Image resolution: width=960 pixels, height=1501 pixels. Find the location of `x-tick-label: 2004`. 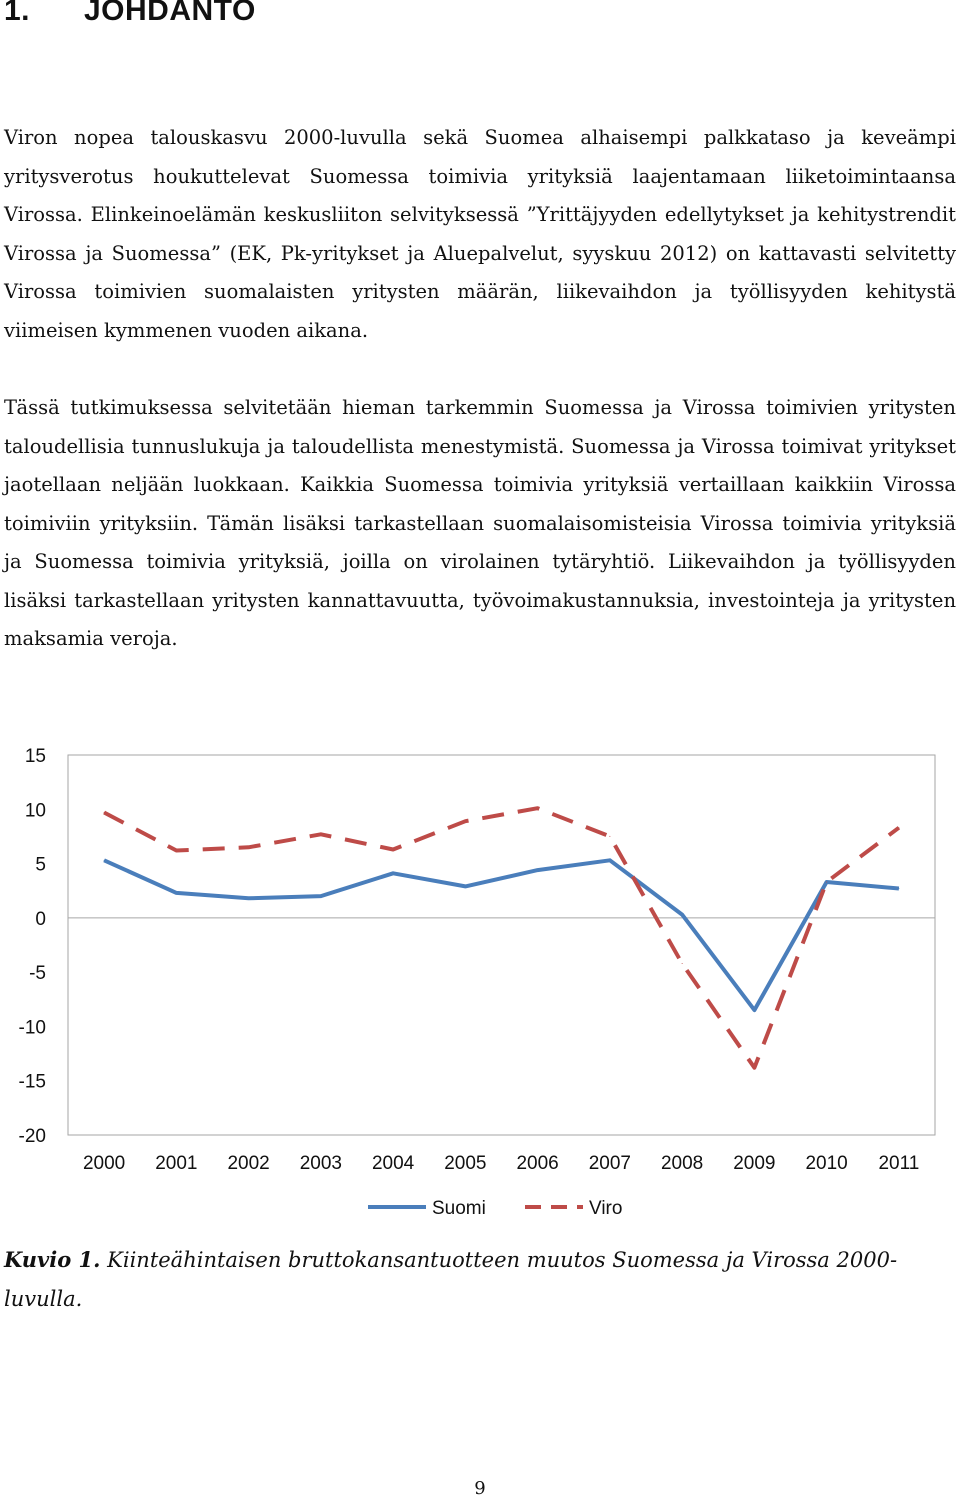

x-tick-label: 2004 is located at coordinates (393, 1163).